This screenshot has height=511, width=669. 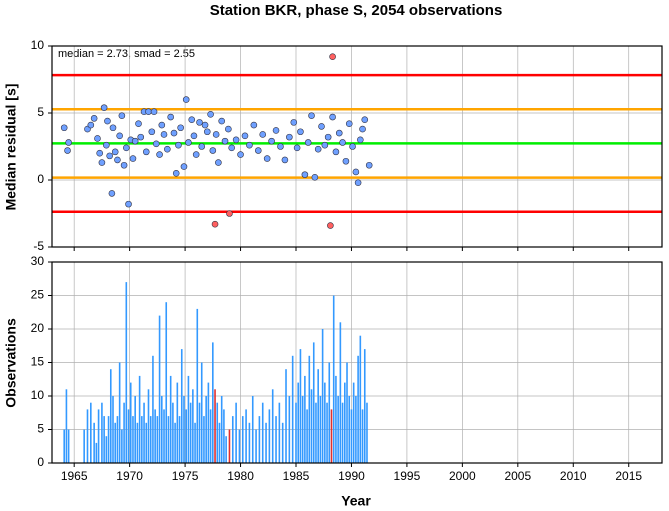 I want to click on y-tick-label: 20, so click(x=38, y=328).